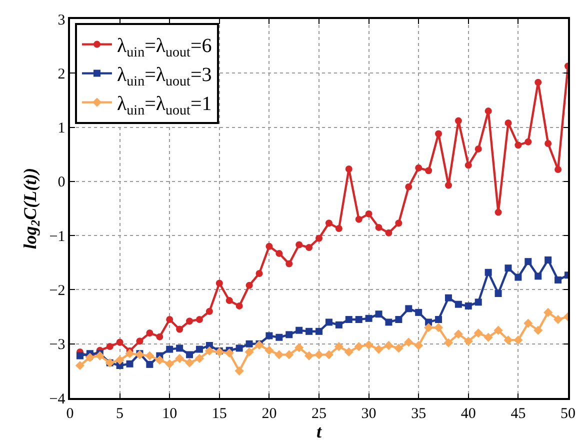  Describe the element at coordinates (164, 105) in the screenshot. I see `legend-label: λ$_{uin}$=λ$_{uout}$=1` at that location.